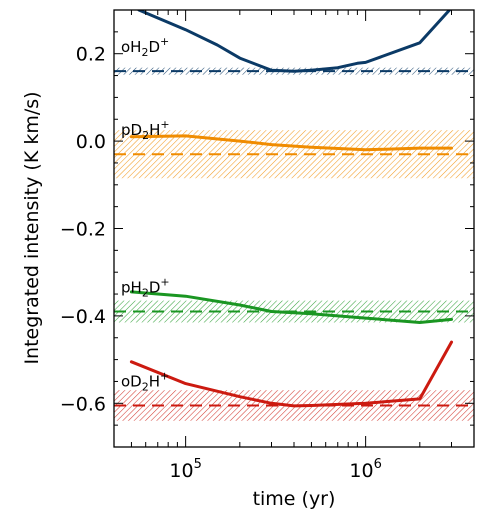 Image resolution: width=491 pixels, height=516 pixels. I want to click on y-tick-label: −0.2, so click(83, 230).